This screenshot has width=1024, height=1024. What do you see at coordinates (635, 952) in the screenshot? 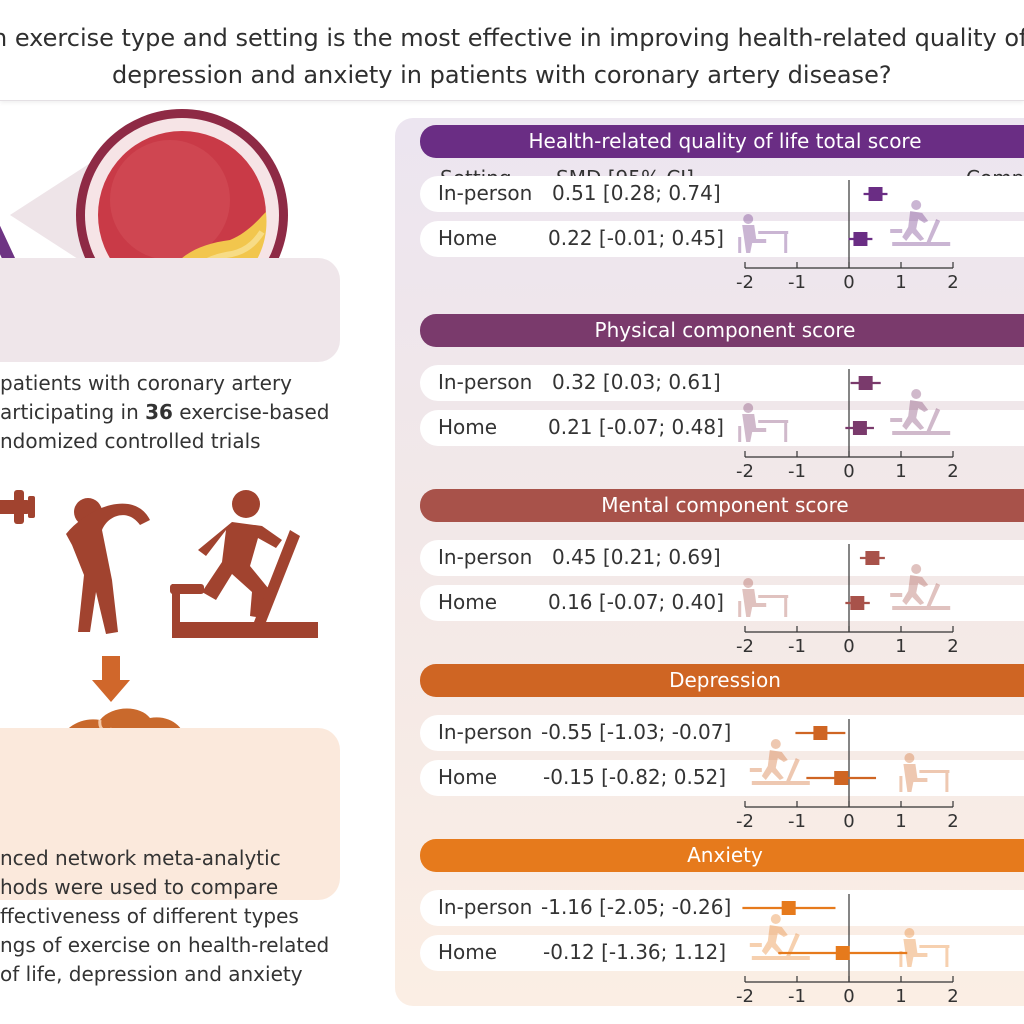
I see `smd-ci-label: -0.12 [-1.36; 1.12]` at bounding box center [635, 952].